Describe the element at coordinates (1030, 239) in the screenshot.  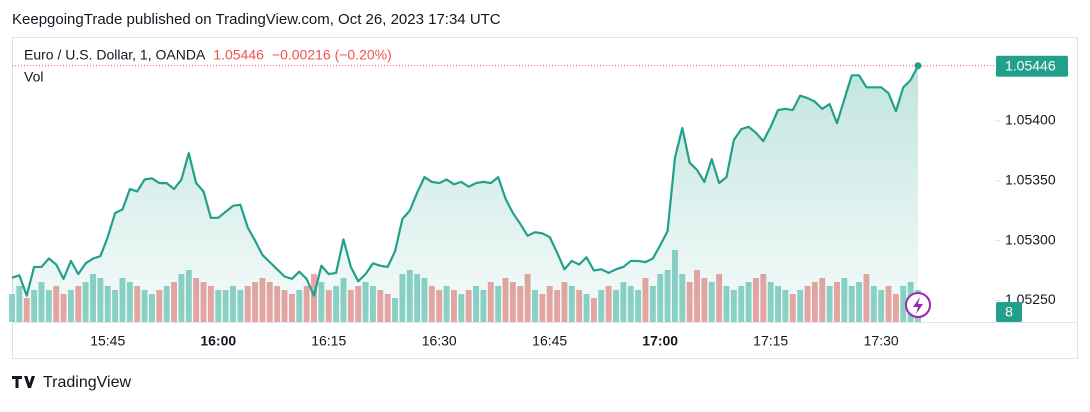
I see `y-tick-label: 1.05300` at that location.